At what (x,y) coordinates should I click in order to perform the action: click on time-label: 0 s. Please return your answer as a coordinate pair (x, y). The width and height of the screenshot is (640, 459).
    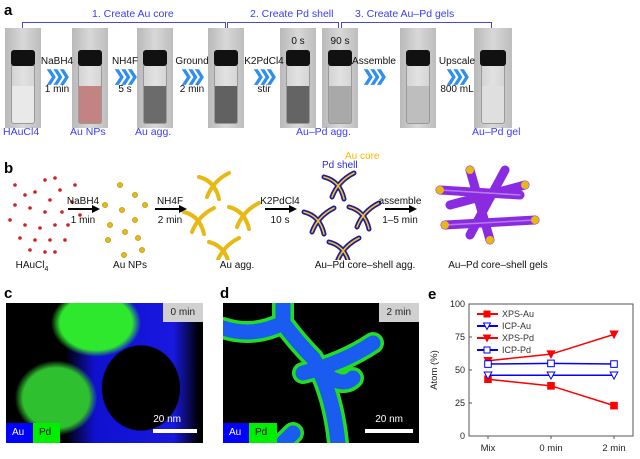
    Looking at the image, I should click on (298, 41).